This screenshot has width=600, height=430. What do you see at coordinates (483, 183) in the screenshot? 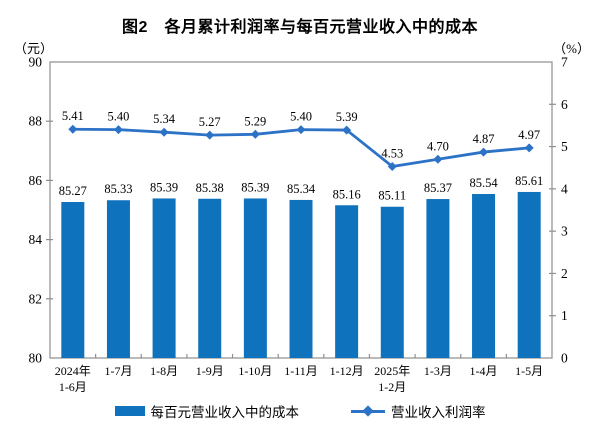
I see `bar-value-label: 85.54` at bounding box center [483, 183].